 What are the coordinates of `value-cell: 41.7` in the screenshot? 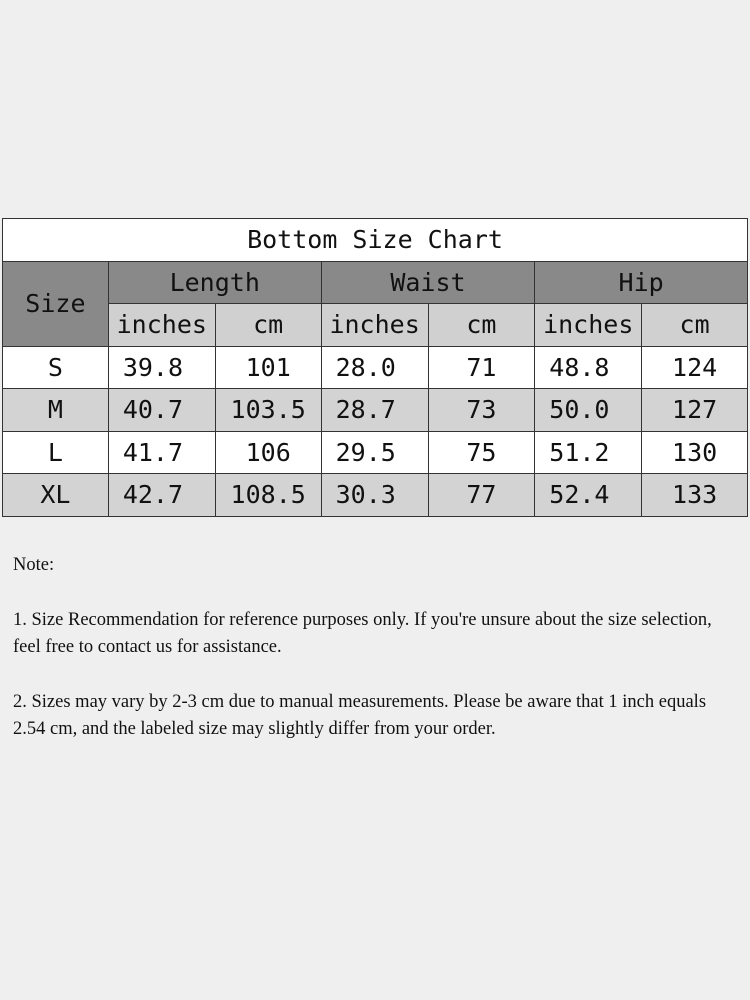 It's located at (161, 452).